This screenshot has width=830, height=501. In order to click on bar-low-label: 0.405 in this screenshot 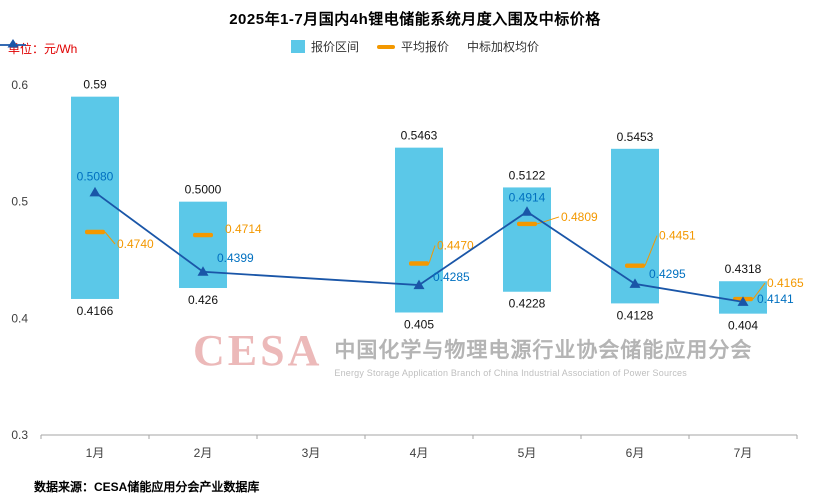, I will do `click(419, 325)`.